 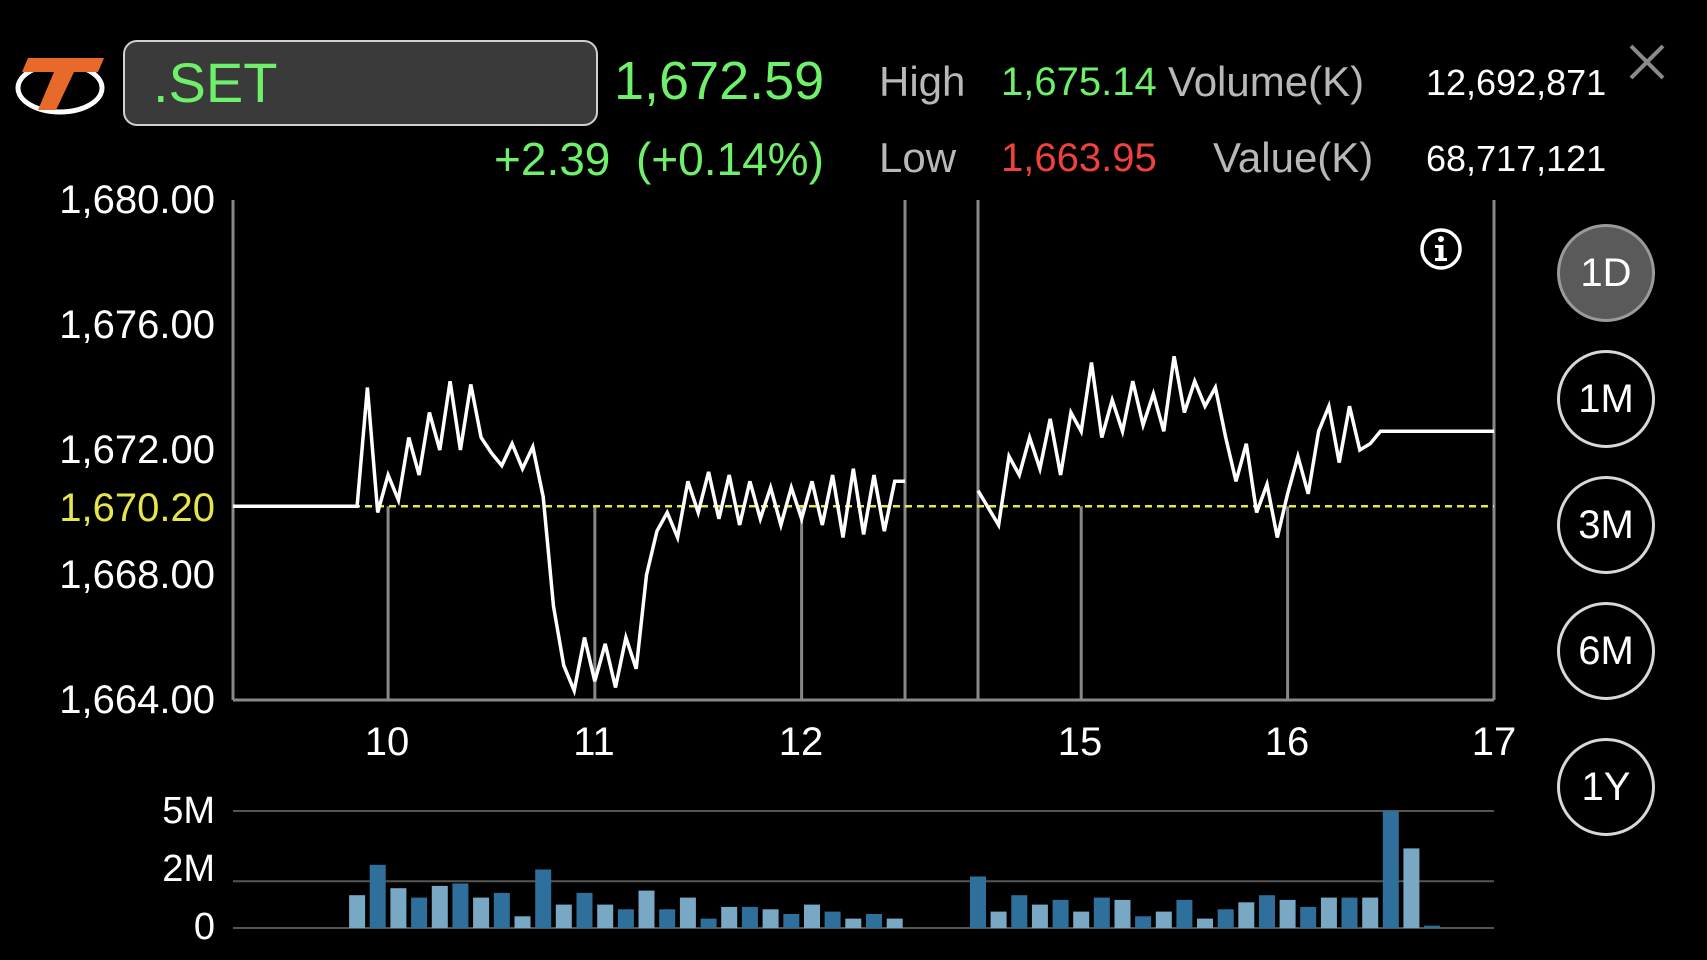 What do you see at coordinates (1293, 157) in the screenshot?
I see `value-label: Value(K)` at bounding box center [1293, 157].